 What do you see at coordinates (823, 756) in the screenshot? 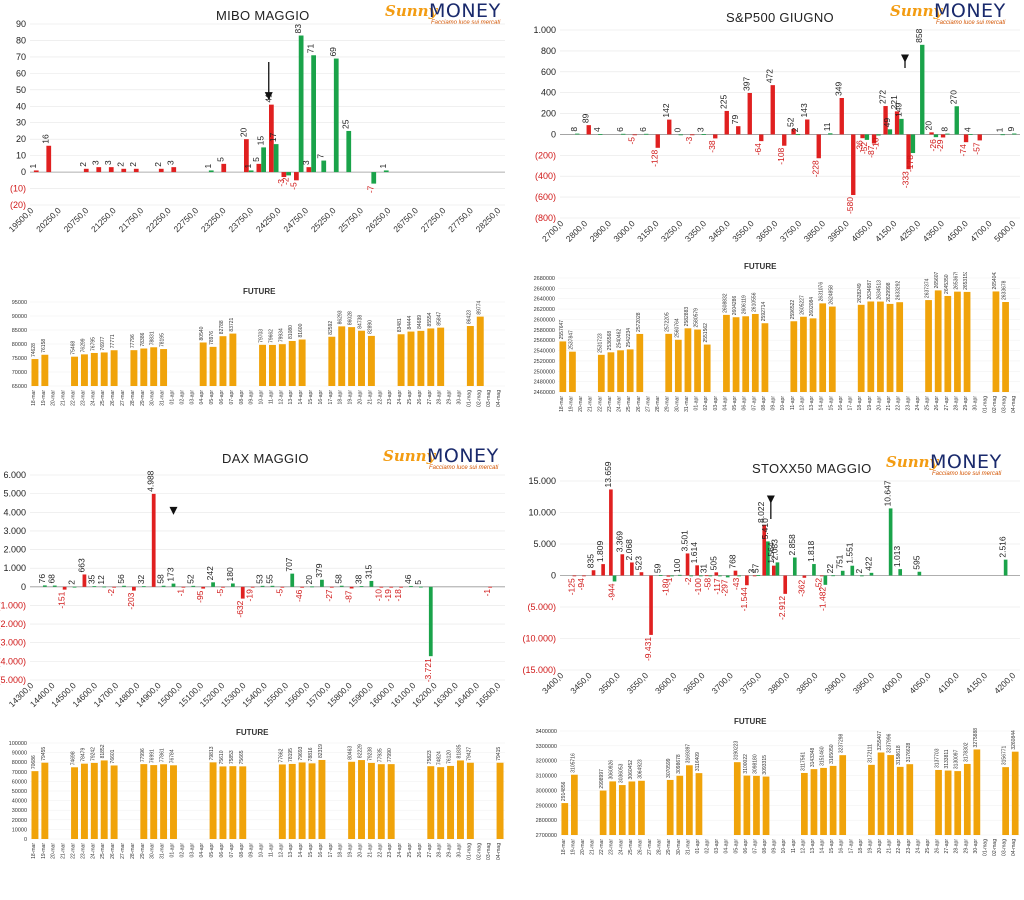
I see `future-value-label: 3151460` at bounding box center [823, 756].